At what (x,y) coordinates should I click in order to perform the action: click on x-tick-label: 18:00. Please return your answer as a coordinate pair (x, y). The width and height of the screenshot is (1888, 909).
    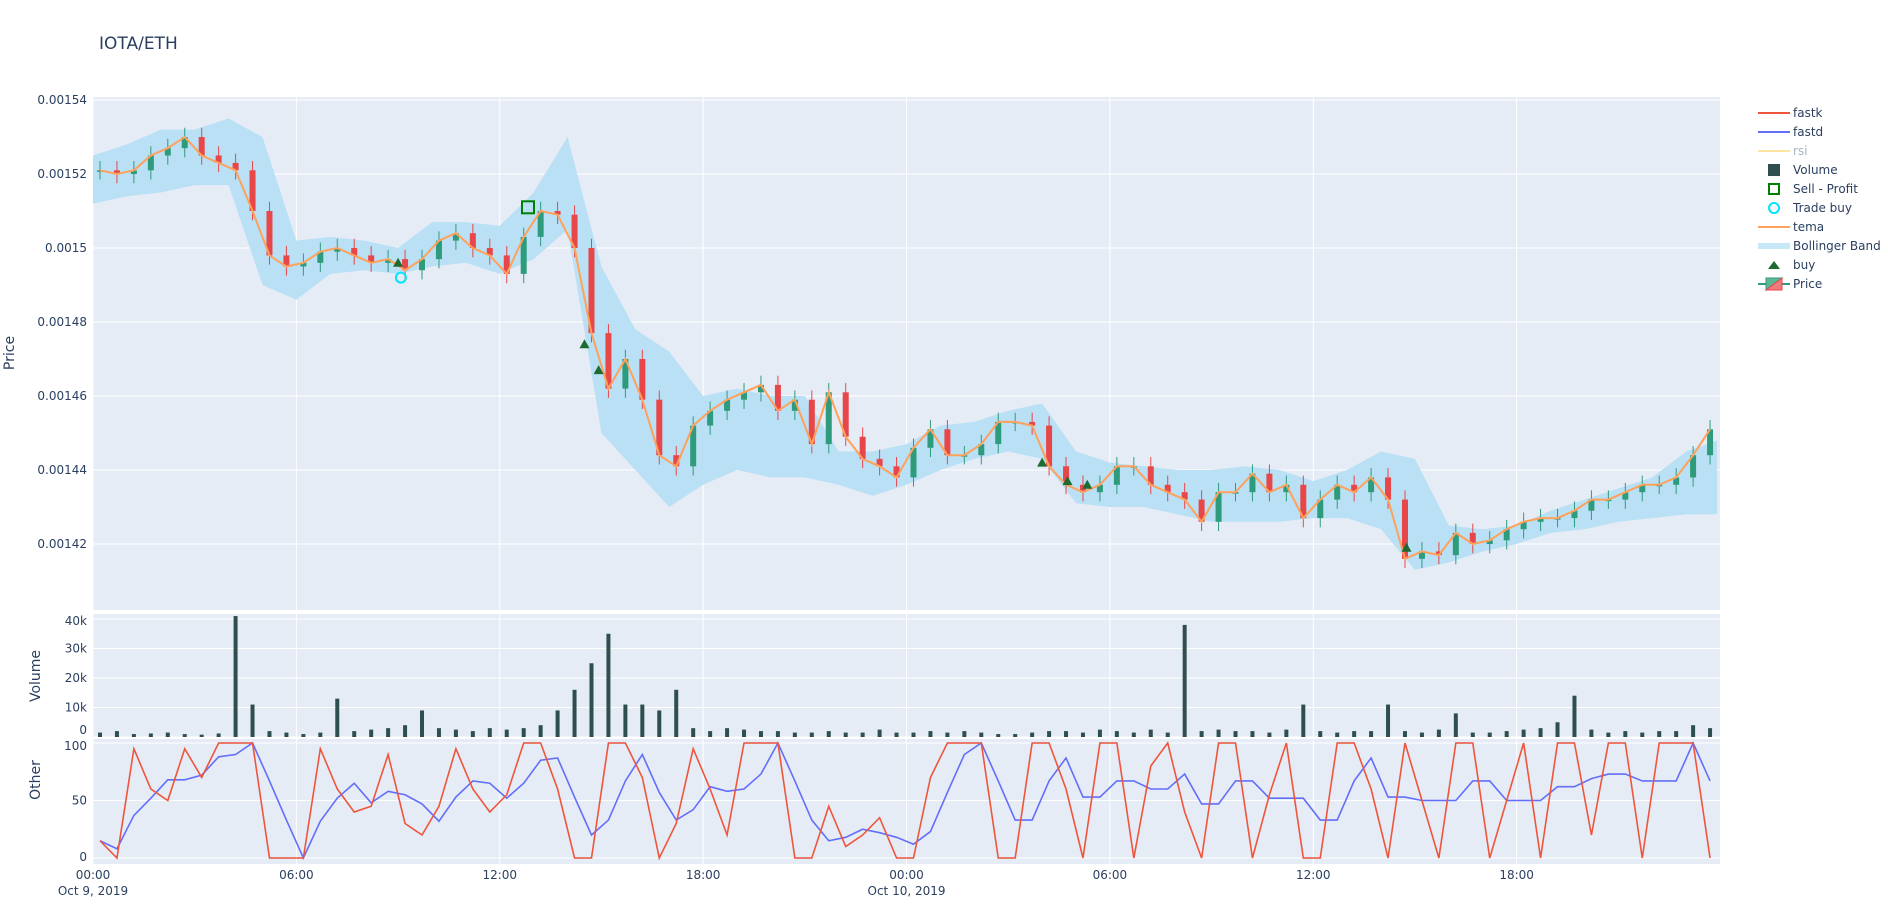
    Looking at the image, I should click on (703, 875).